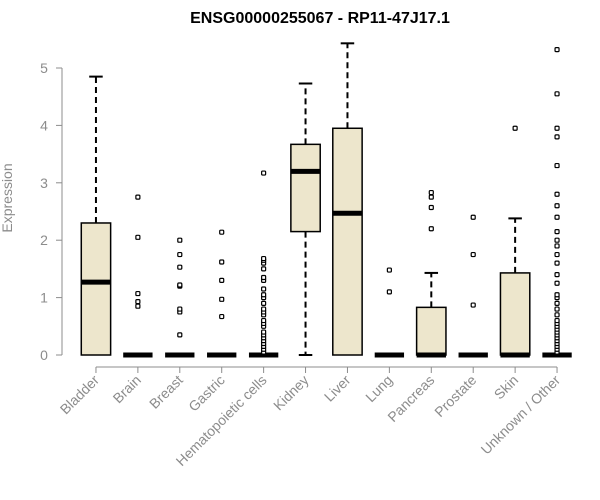  I want to click on x-tick-label: Liver, so click(337, 388).